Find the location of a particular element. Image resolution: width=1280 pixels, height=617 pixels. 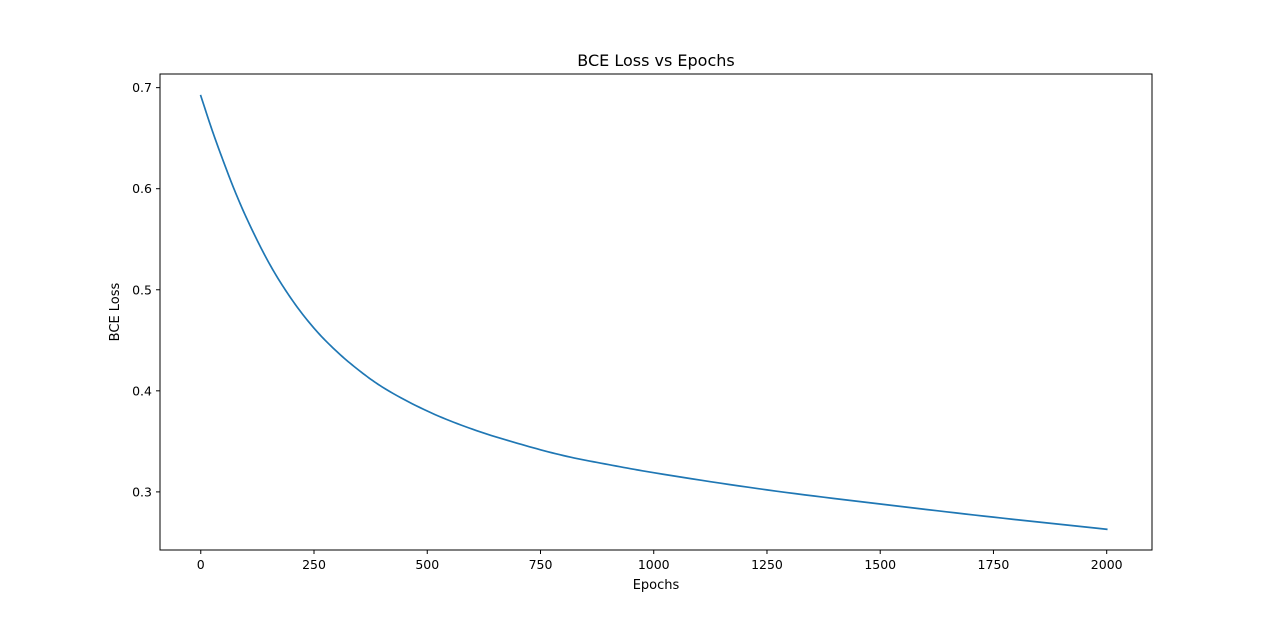

x-tick-label: 1750 is located at coordinates (994, 564).